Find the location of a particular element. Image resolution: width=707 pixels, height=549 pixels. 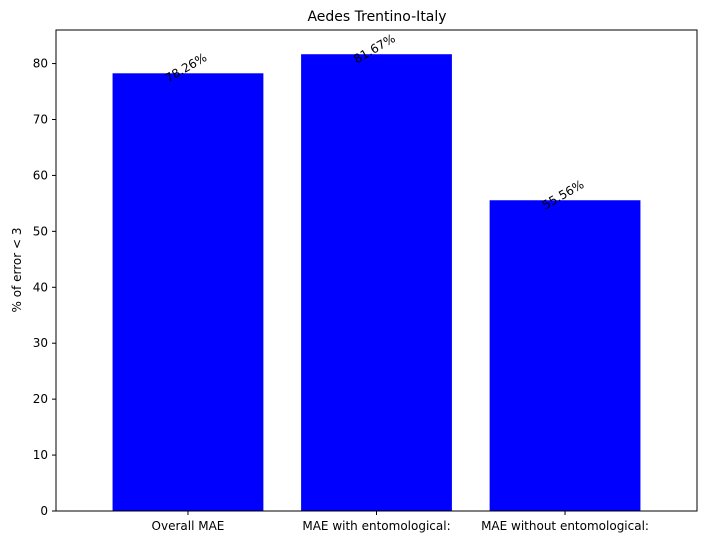

y-tick-label: 30 is located at coordinates (40, 343).